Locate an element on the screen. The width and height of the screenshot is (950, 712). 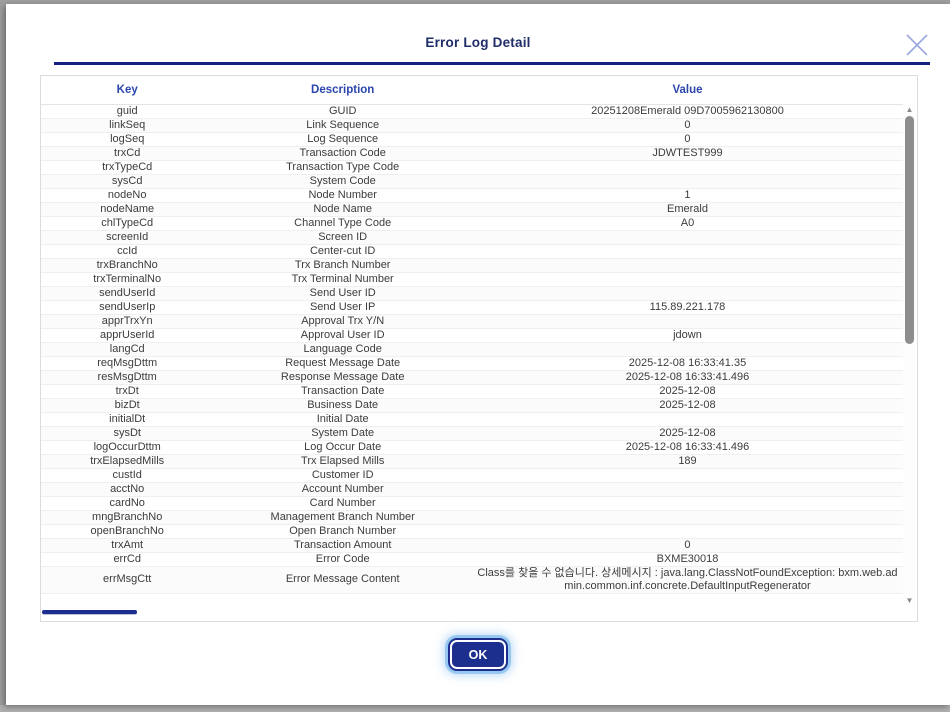
table-row: trxCd Transaction Code JDWTEST999 is located at coordinates (472, 153).